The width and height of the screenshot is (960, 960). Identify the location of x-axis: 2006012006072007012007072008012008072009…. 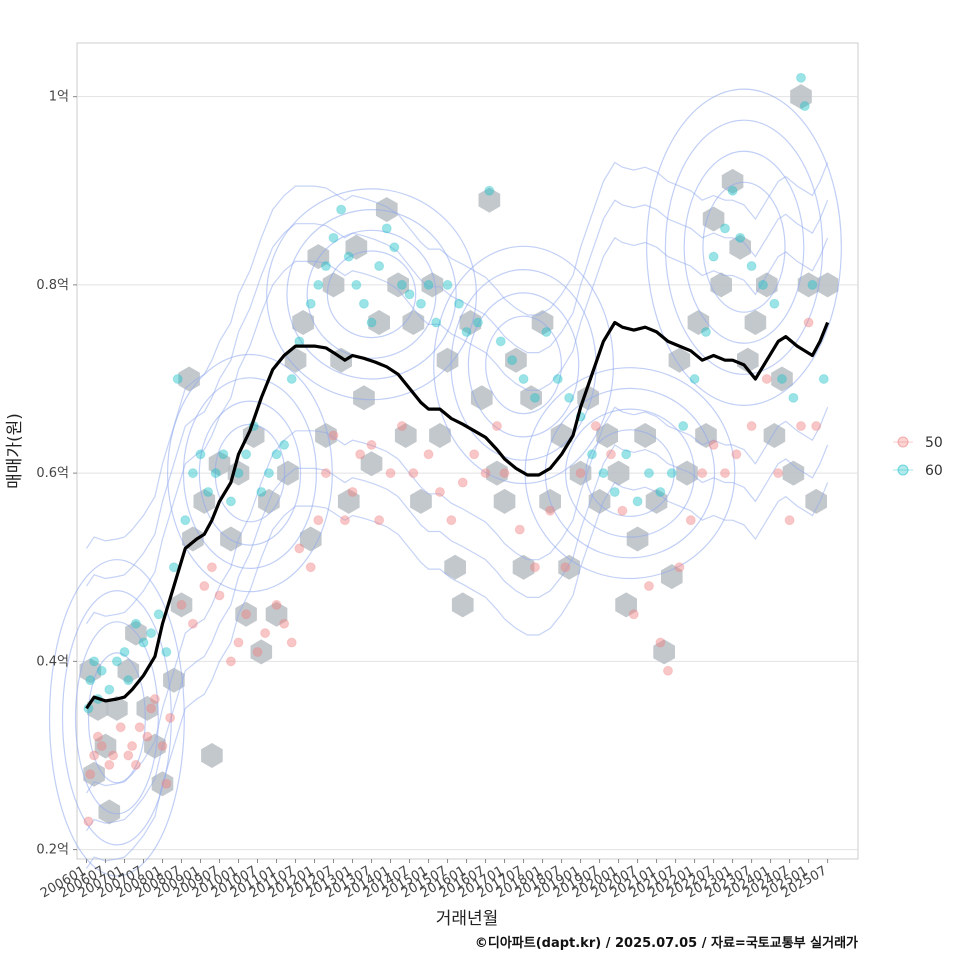
(434, 880).